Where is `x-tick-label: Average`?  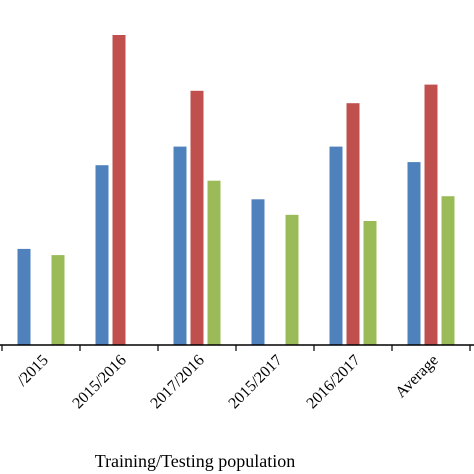 x-tick-label: Average is located at coordinates (416, 376).